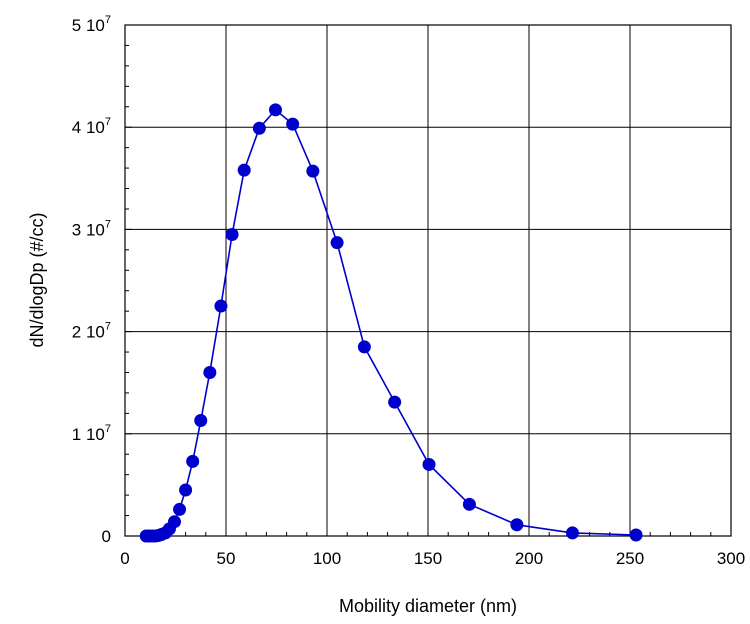 This screenshot has height=624, width=750. I want to click on x-tick-label: 100, so click(327, 558).